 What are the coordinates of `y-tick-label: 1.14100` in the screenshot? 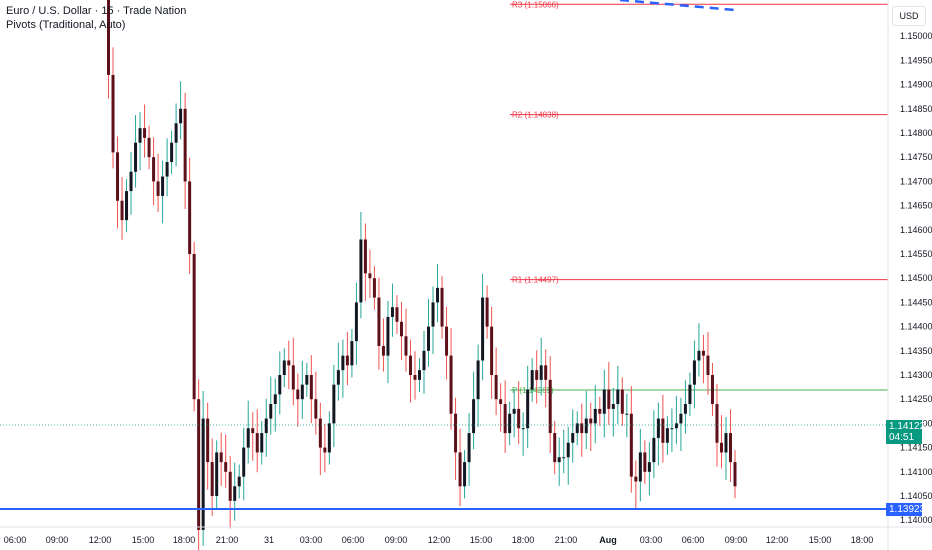 It's located at (916, 472).